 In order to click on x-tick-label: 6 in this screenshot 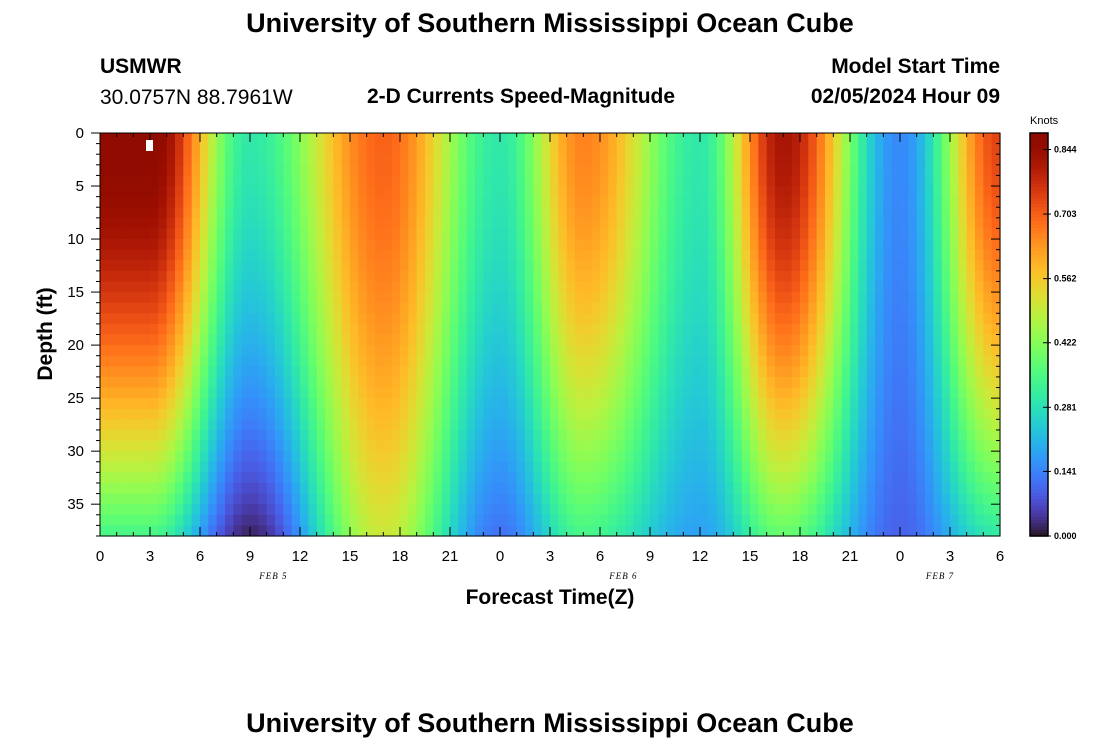, I will do `click(600, 556)`.